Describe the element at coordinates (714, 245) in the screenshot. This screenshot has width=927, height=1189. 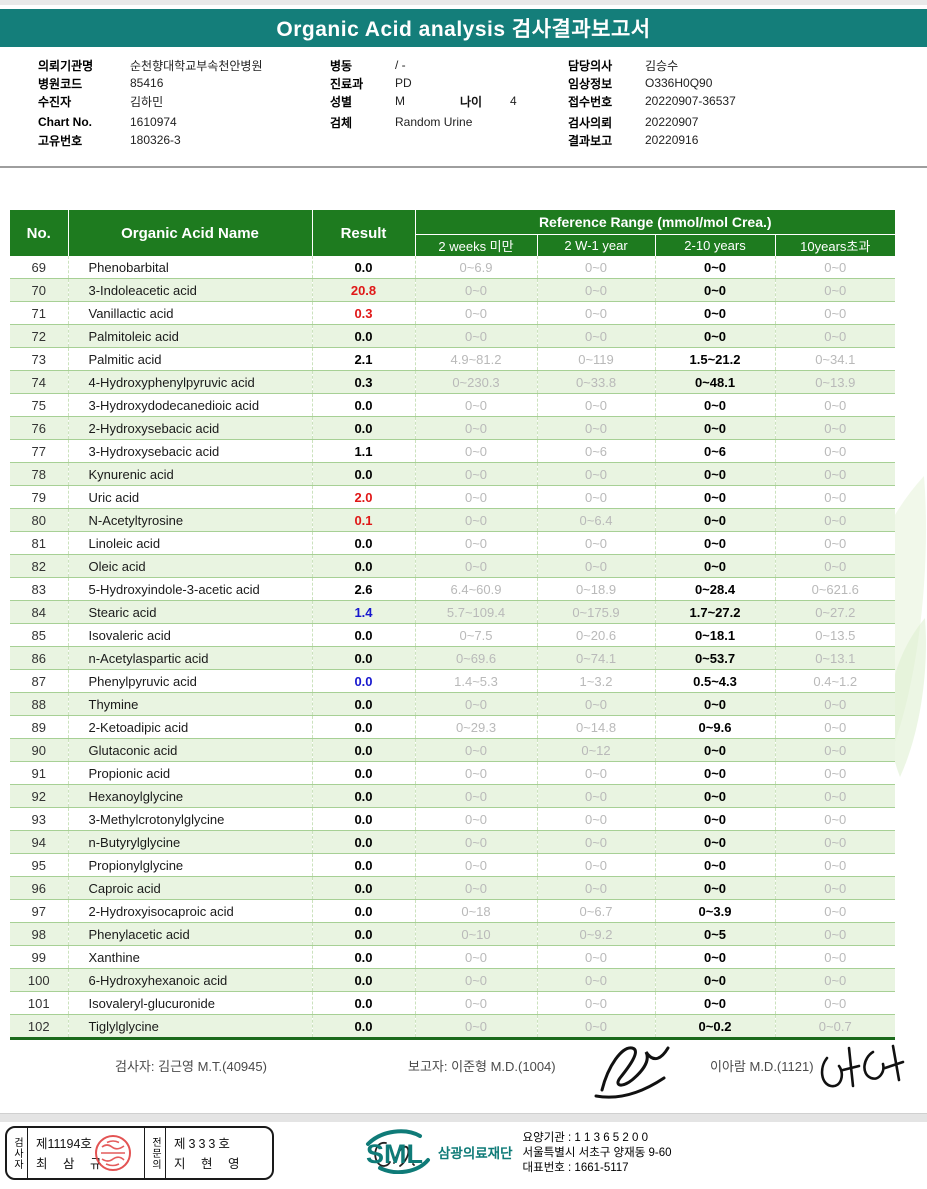
I see `header-ref-2-10years: 2-10 years` at that location.